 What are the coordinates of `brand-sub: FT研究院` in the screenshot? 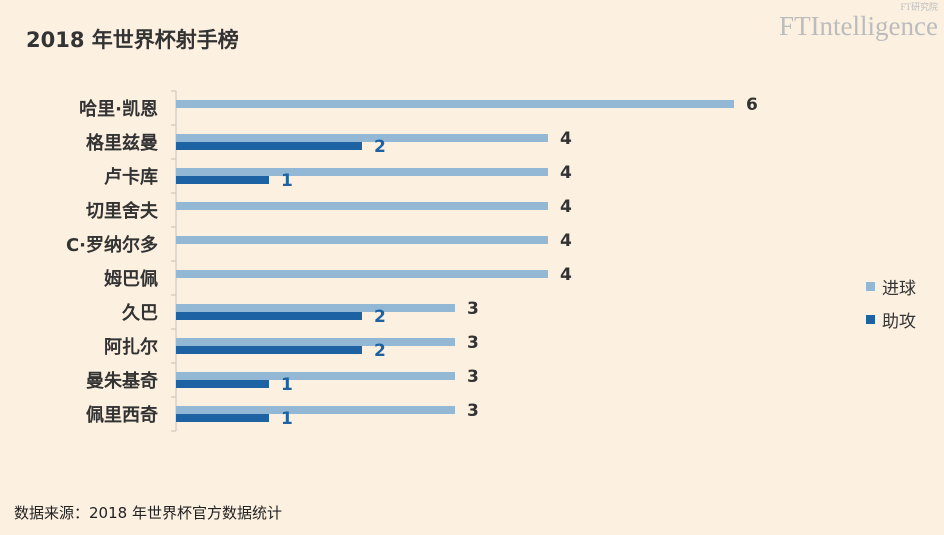 It's located at (919, 7).